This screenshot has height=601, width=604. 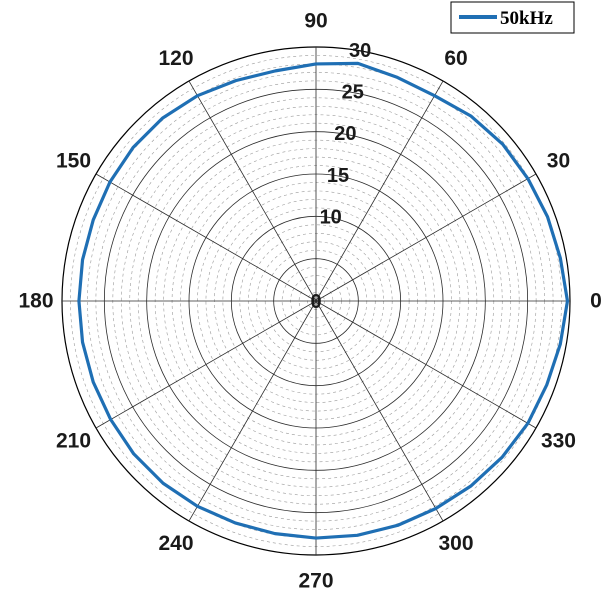 What do you see at coordinates (596, 301) in the screenshot?
I see `angle-tick-label: 0` at bounding box center [596, 301].